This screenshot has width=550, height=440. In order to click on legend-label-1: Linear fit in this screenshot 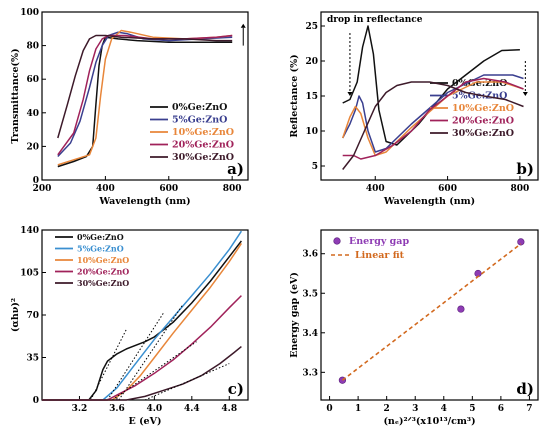, I will do `click(380, 255)`.